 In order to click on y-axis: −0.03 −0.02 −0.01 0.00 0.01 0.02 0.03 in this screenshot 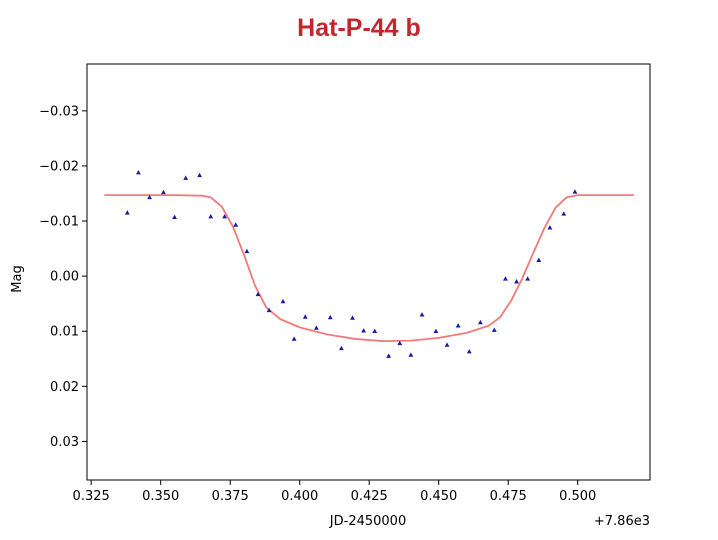, I will do `click(63, 277)`.